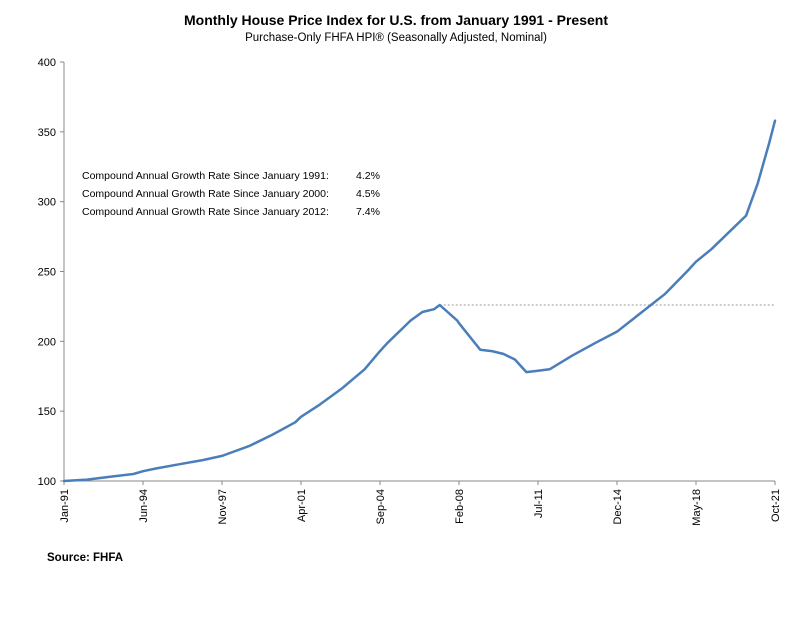 The width and height of the screenshot is (792, 617). I want to click on x-tick-label: May-18, so click(697, 507).